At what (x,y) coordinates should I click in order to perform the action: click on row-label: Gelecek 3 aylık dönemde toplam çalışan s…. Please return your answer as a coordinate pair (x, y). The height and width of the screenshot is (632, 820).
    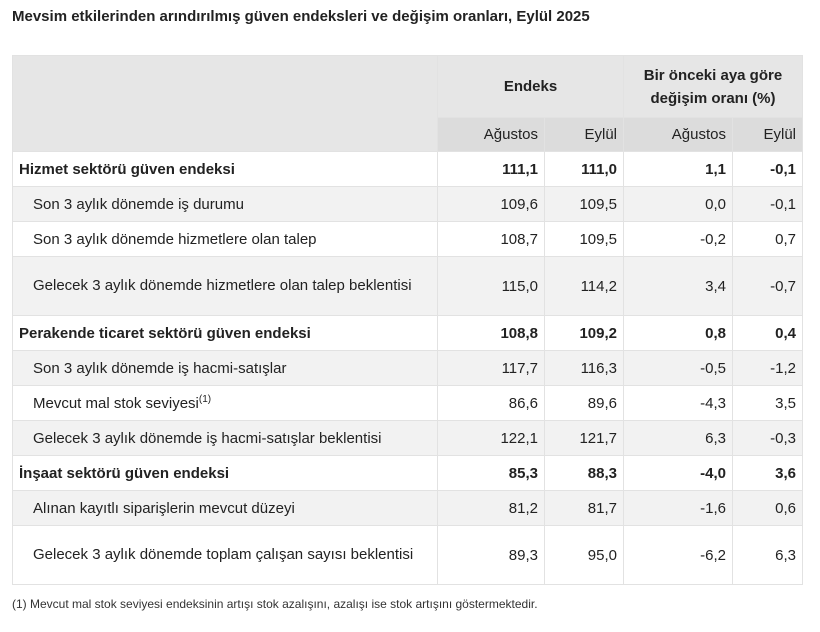
    Looking at the image, I should click on (225, 555).